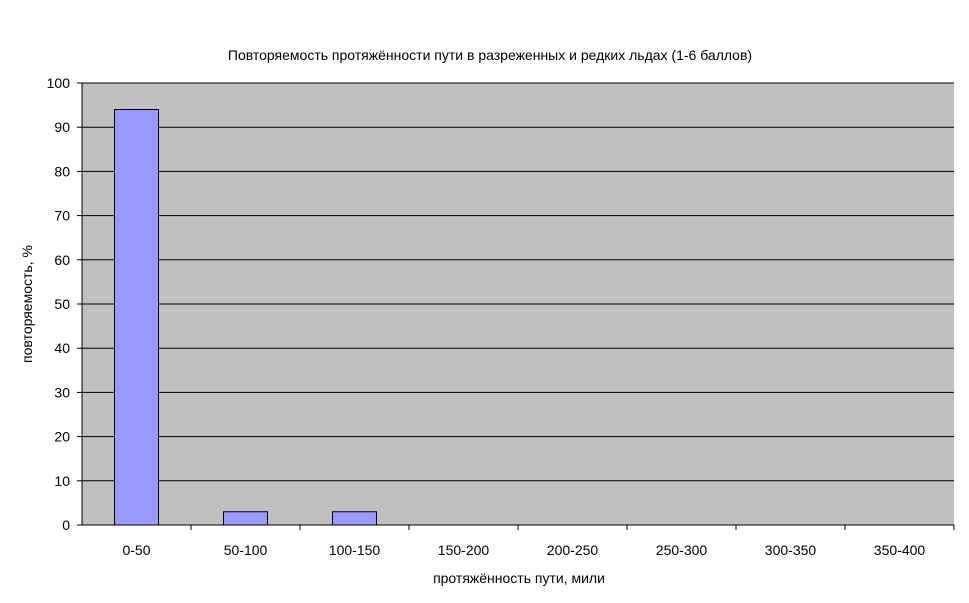  What do you see at coordinates (682, 550) in the screenshot?
I see `x-tick-label: 250-300` at bounding box center [682, 550].